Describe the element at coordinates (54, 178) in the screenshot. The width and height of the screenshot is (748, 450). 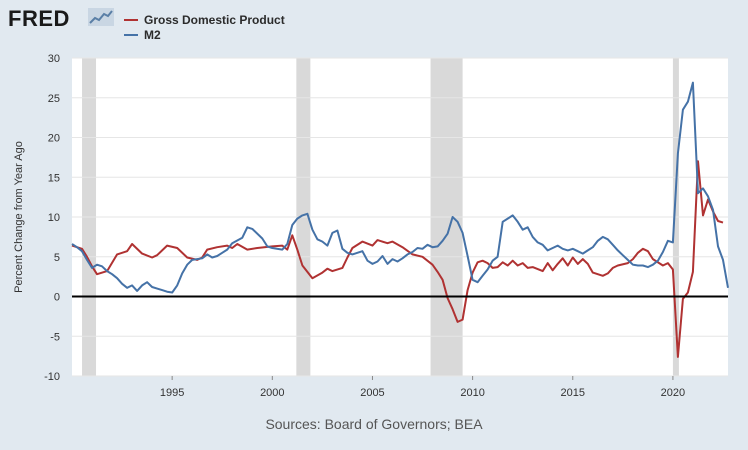
I see `y-tick-label: 15` at that location.